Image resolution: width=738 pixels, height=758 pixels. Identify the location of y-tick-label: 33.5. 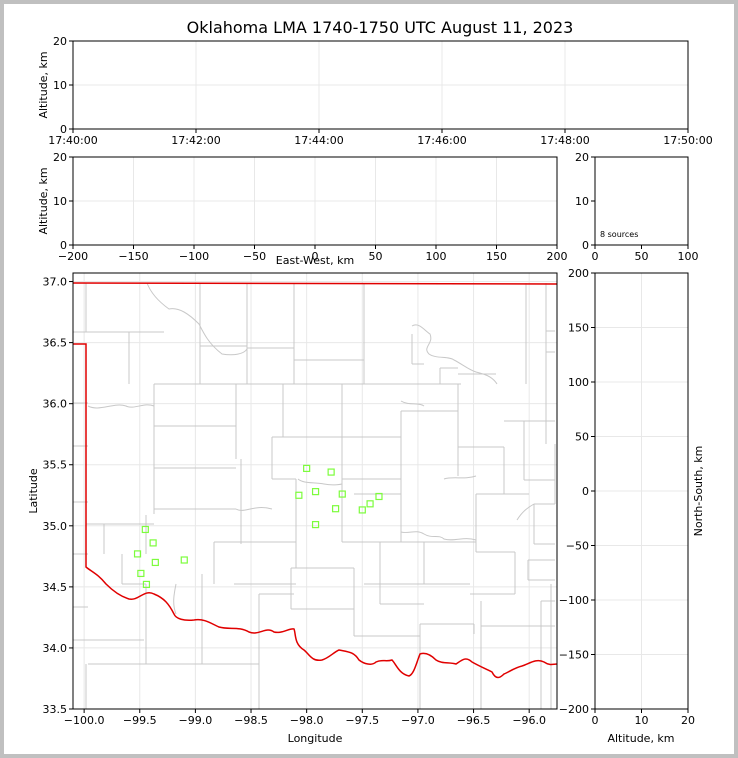
(55, 709).